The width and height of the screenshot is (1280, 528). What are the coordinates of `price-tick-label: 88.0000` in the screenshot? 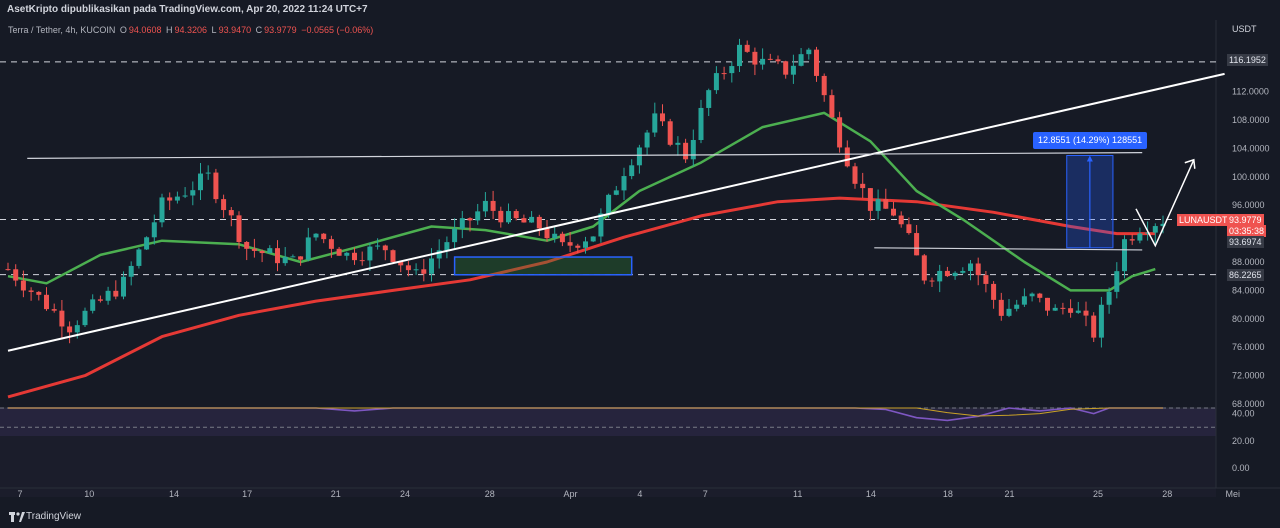 It's located at (1248, 262).